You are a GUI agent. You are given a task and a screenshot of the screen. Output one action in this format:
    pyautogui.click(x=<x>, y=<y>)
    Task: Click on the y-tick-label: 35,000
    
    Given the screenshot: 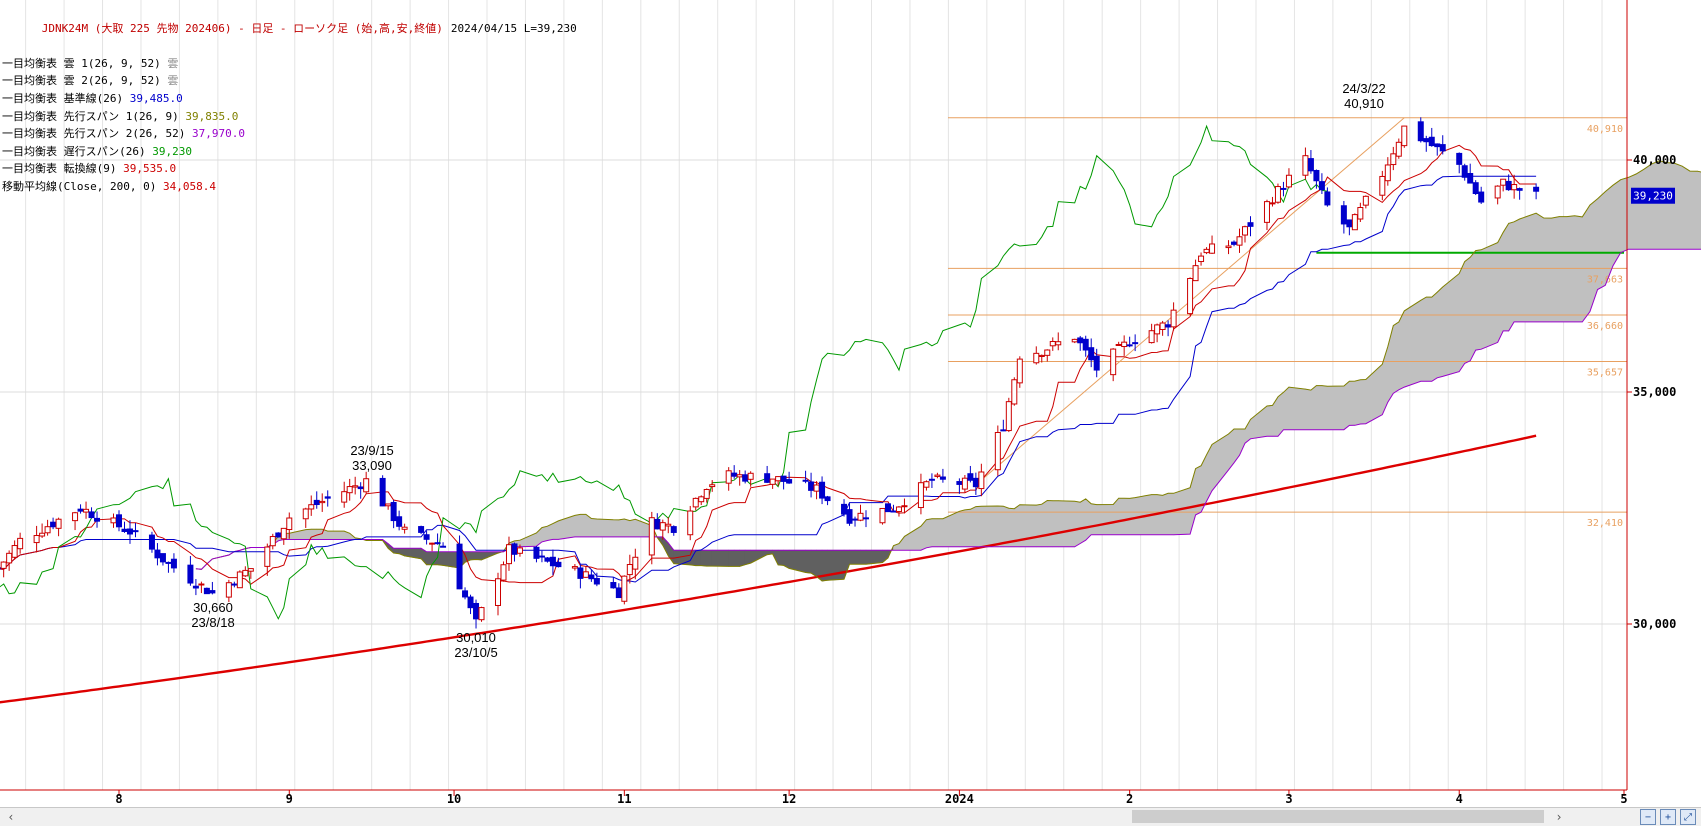 What is the action you would take?
    pyautogui.click(x=1654, y=392)
    